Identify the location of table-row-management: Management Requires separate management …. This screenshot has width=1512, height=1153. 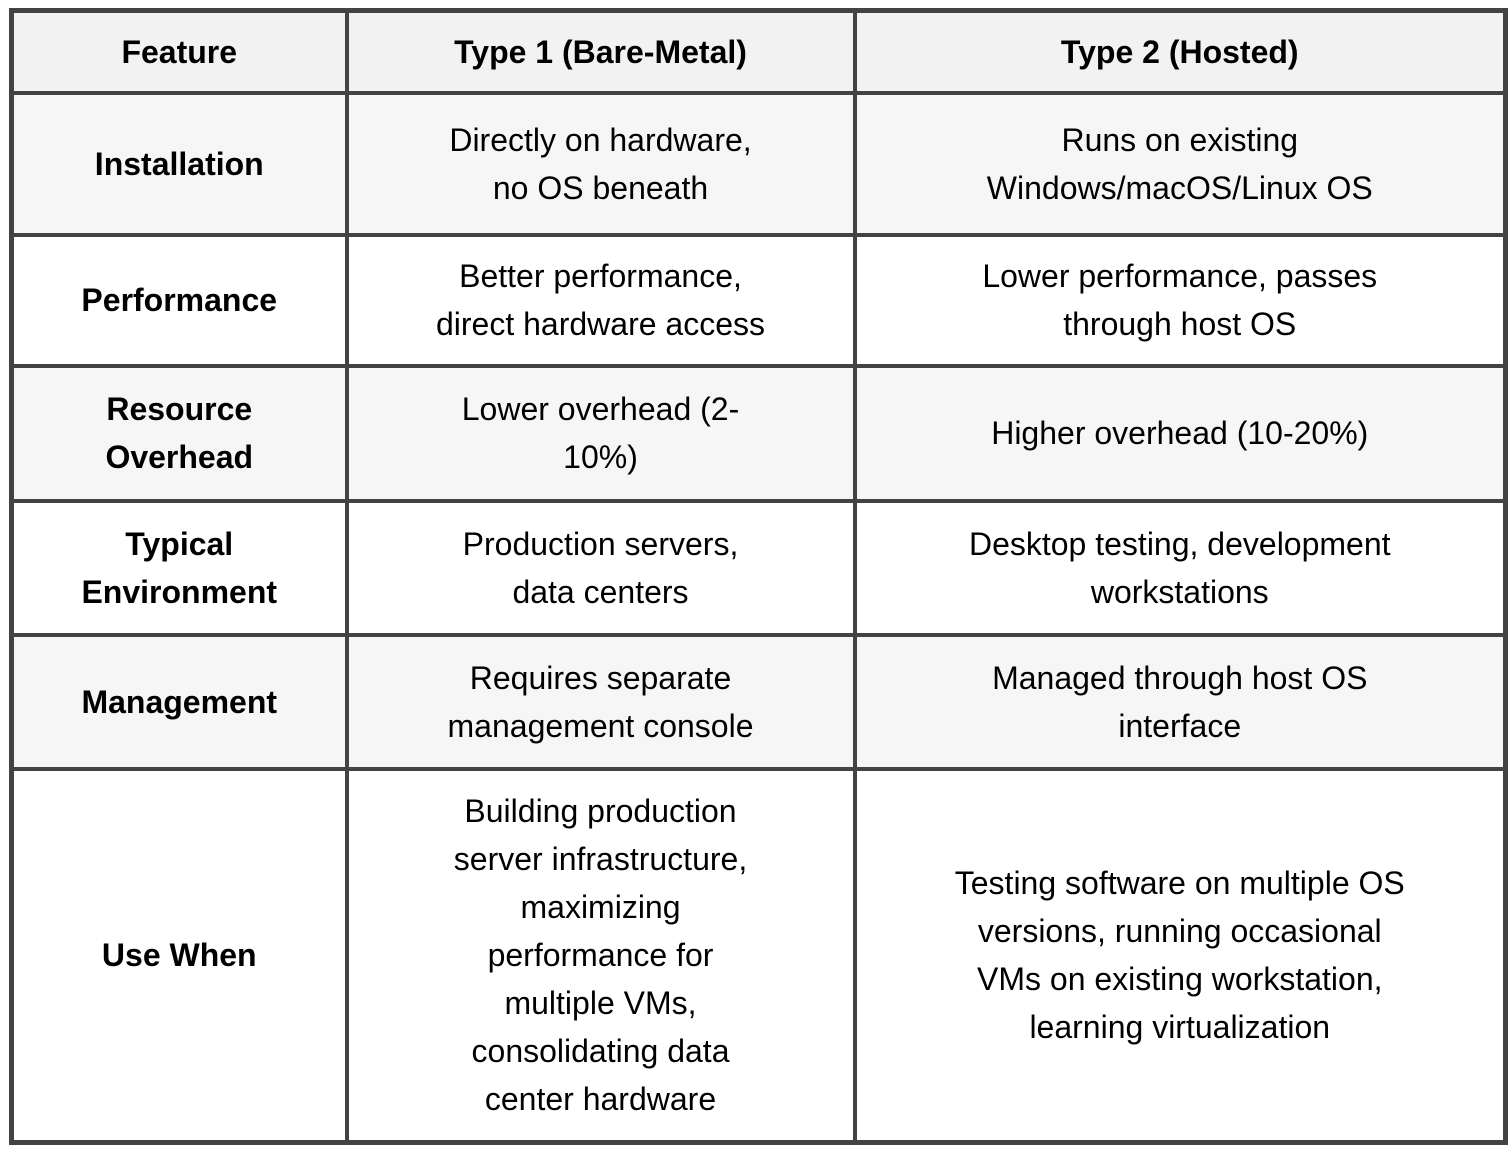
(758, 701).